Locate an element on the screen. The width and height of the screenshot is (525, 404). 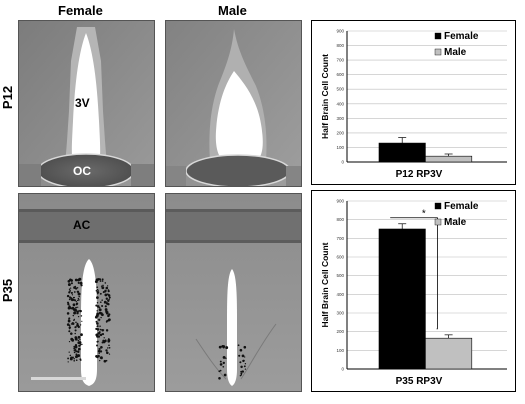
column-header-female: Female is located at coordinates (80, 10).